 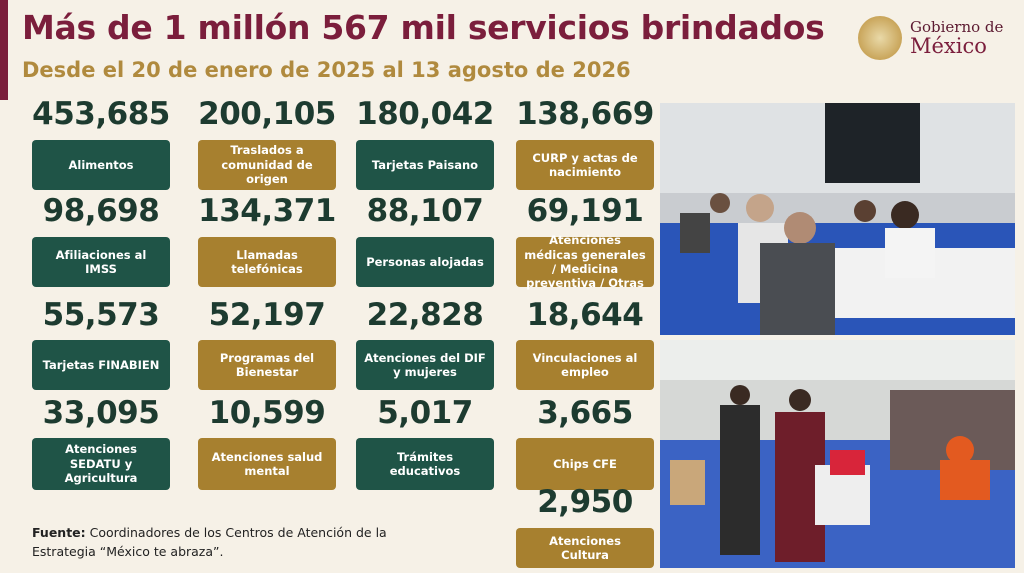 I want to click on source-label: Fuente:, so click(x=59, y=532).